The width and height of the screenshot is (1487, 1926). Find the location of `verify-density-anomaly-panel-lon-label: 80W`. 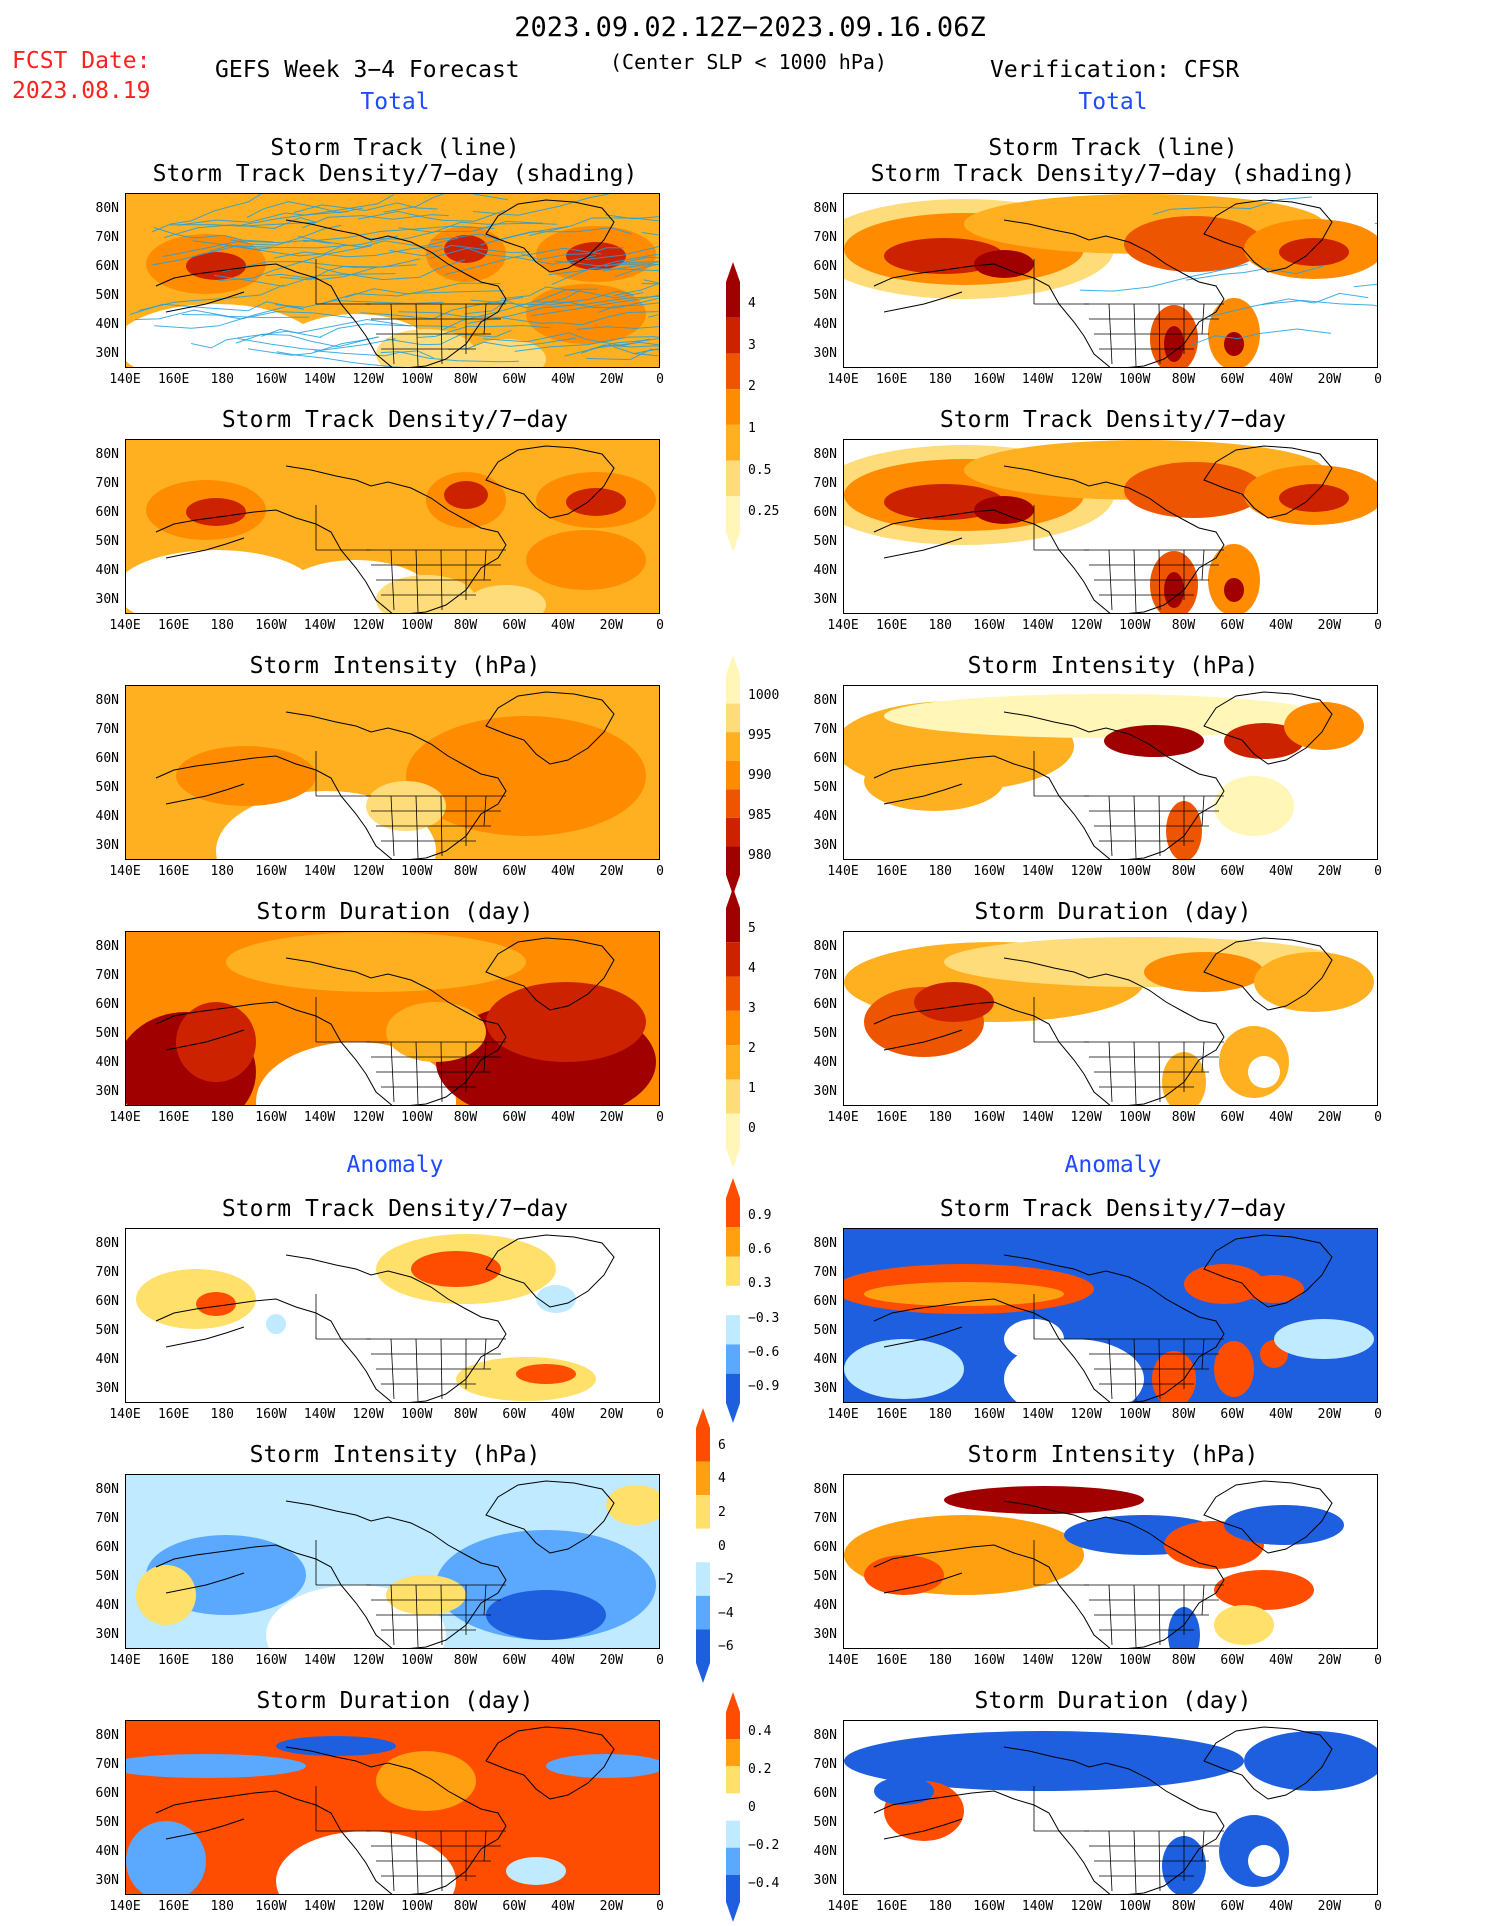

verify-density-anomaly-panel-lon-label: 80W is located at coordinates (1183, 1414).